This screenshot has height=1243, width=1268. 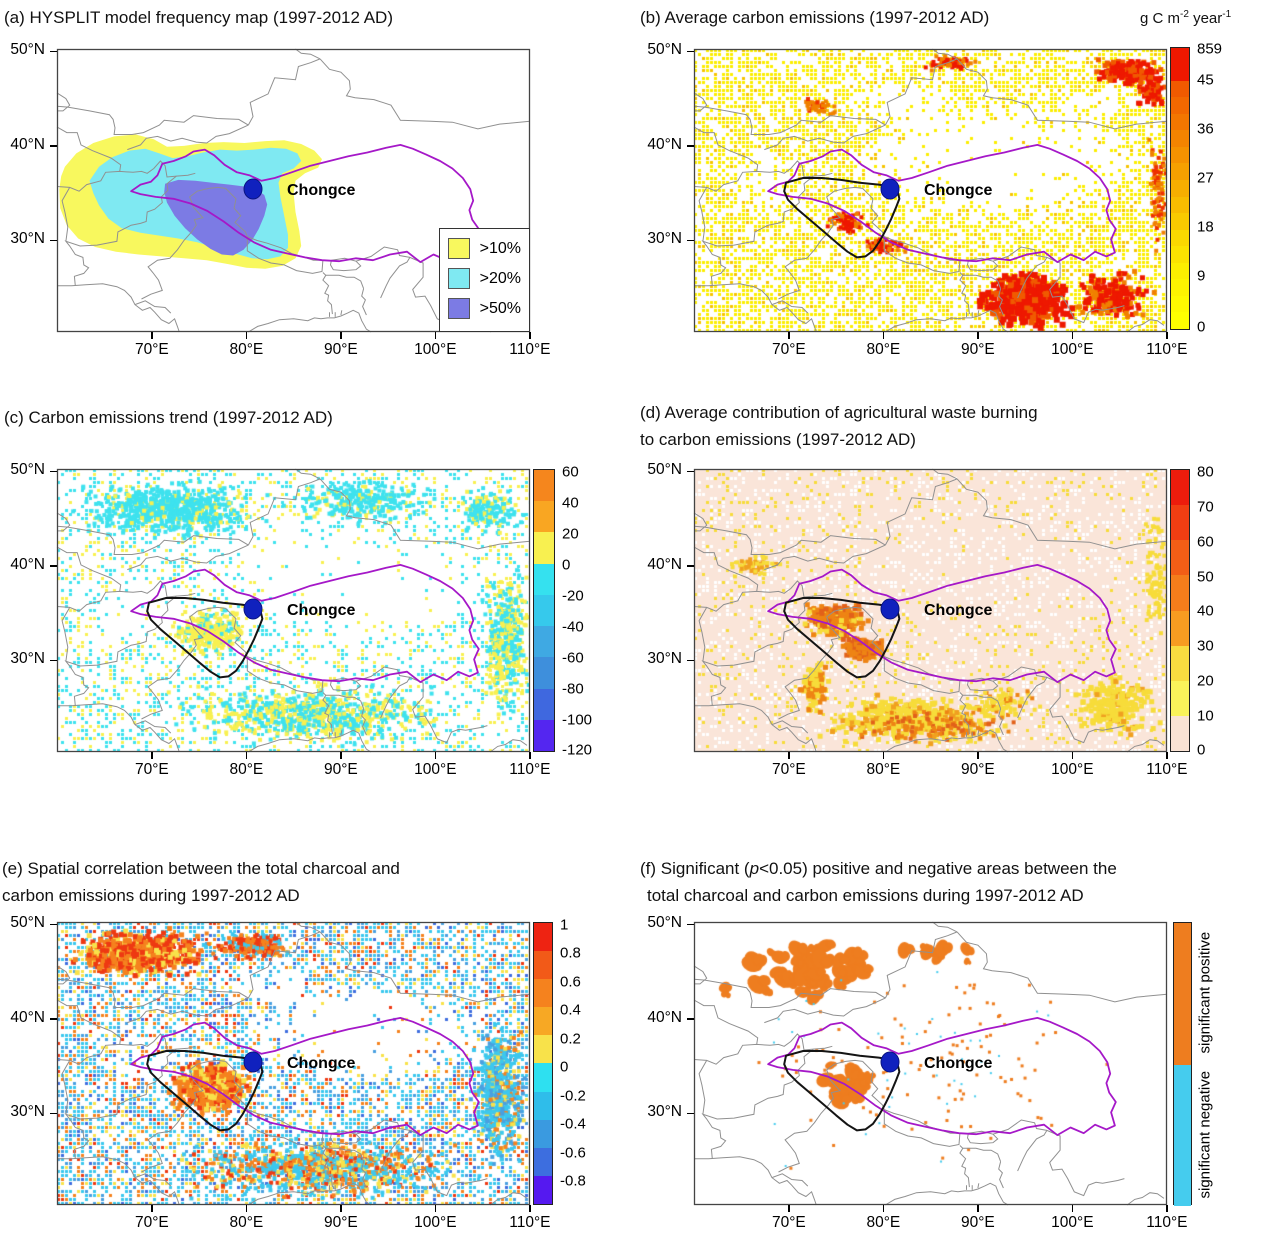 I want to click on panel-a-legend: >10% >20% >50%, so click(x=484, y=280).